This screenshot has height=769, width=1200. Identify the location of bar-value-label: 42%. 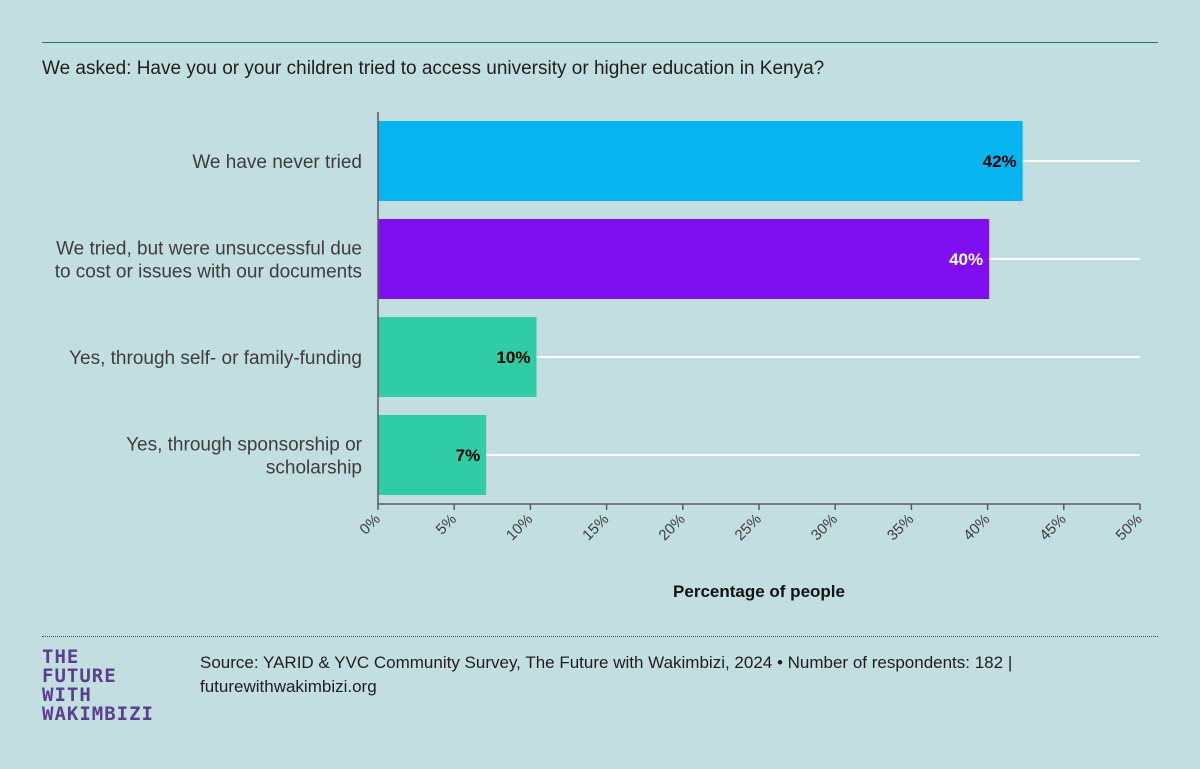
(1000, 161).